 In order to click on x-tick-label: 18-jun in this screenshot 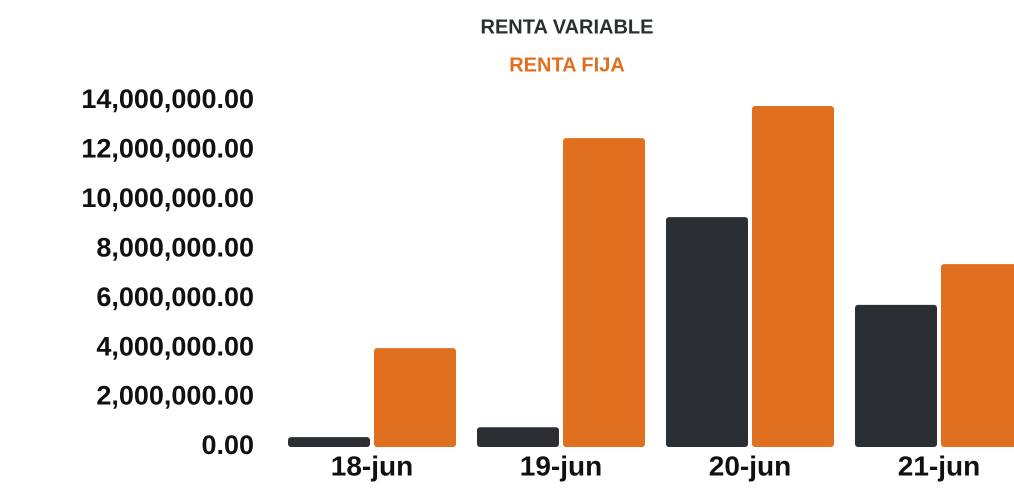, I will do `click(372, 465)`.